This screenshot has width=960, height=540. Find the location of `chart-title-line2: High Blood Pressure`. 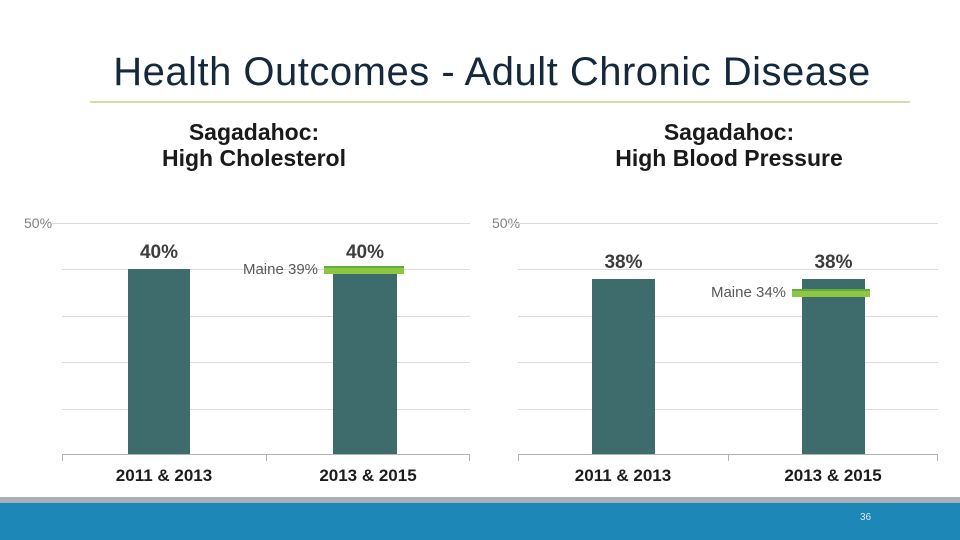

chart-title-line2: High Blood Pressure is located at coordinates (729, 158).